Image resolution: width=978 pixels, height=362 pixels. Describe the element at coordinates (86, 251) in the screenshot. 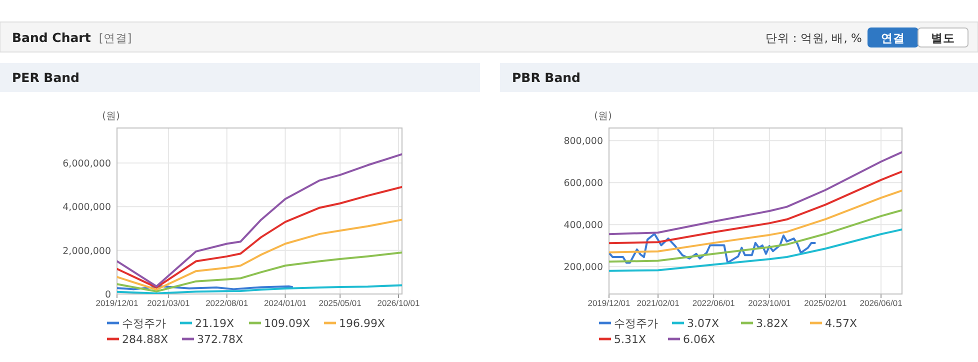

I see `y-tick-label: 2,000,000` at that location.